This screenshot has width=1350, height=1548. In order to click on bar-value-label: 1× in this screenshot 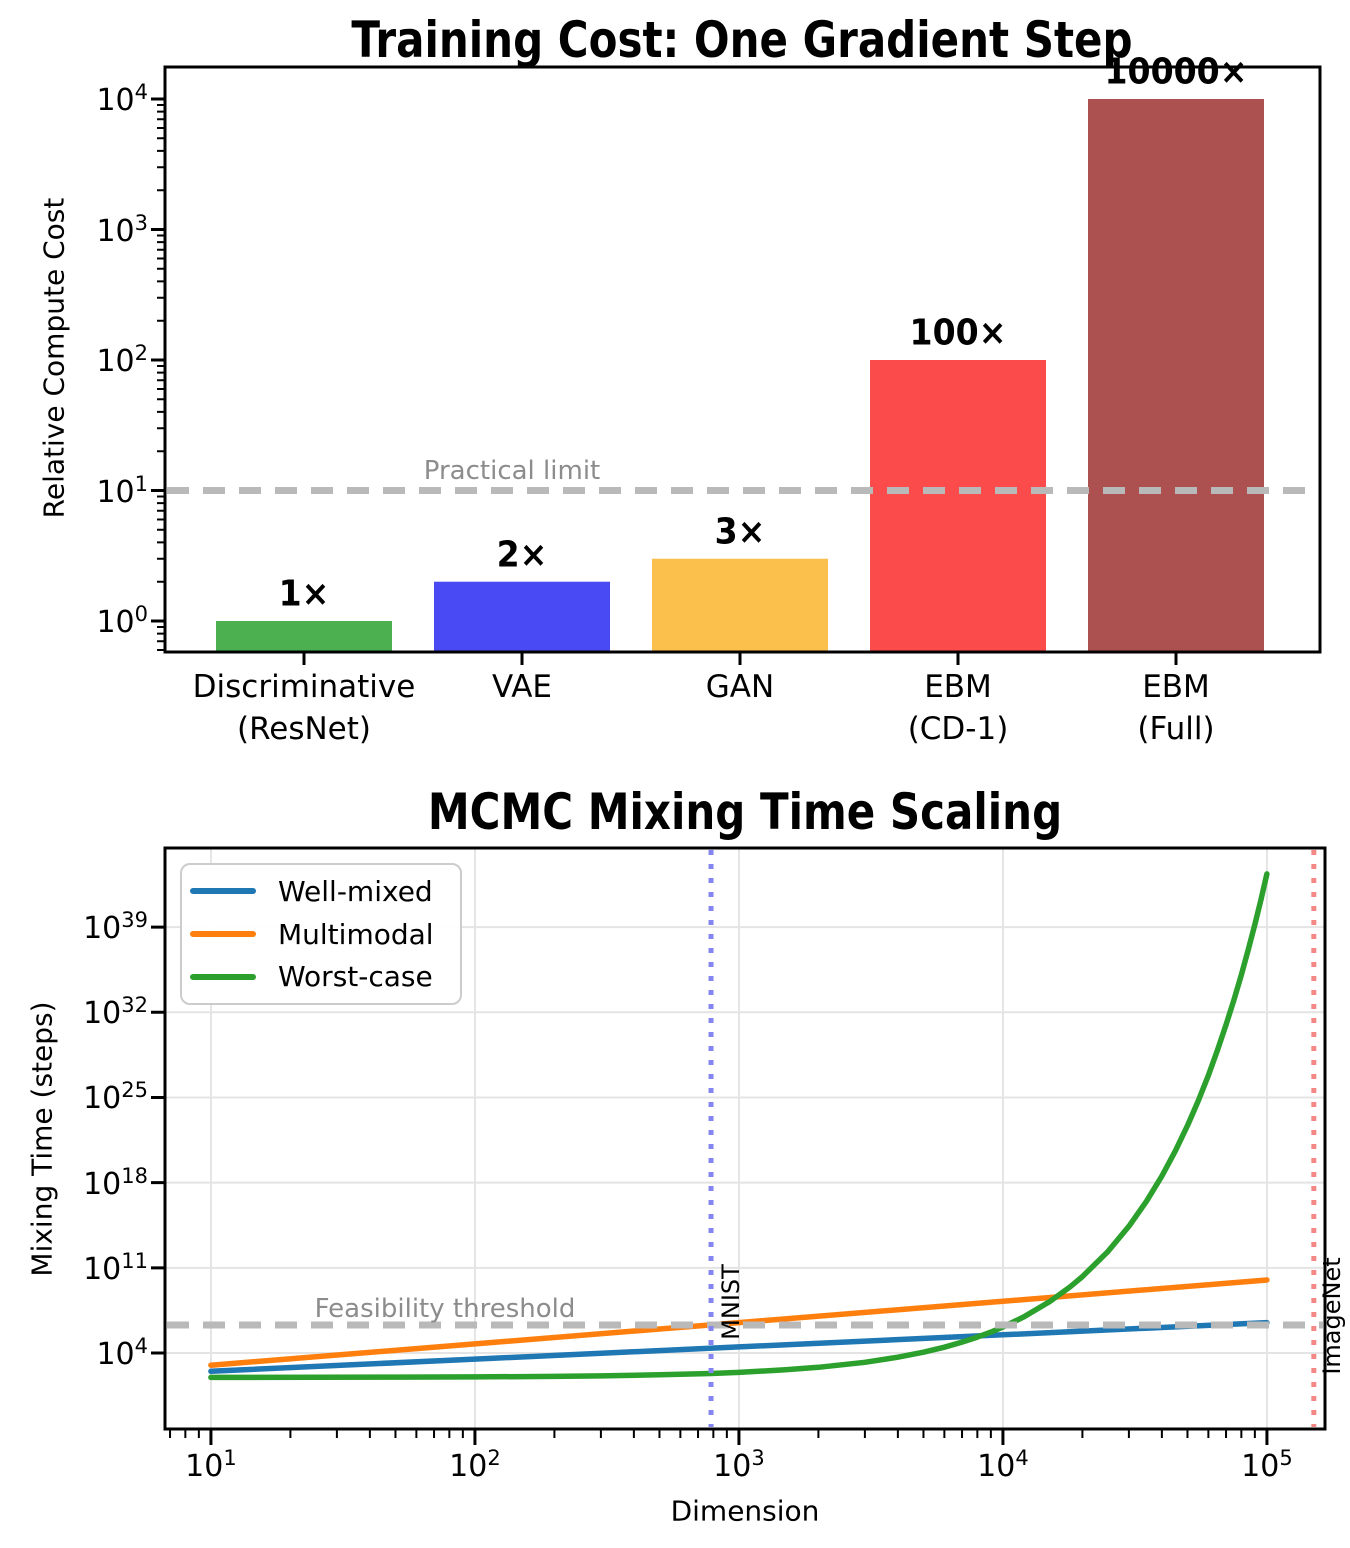, I will do `click(304, 594)`.